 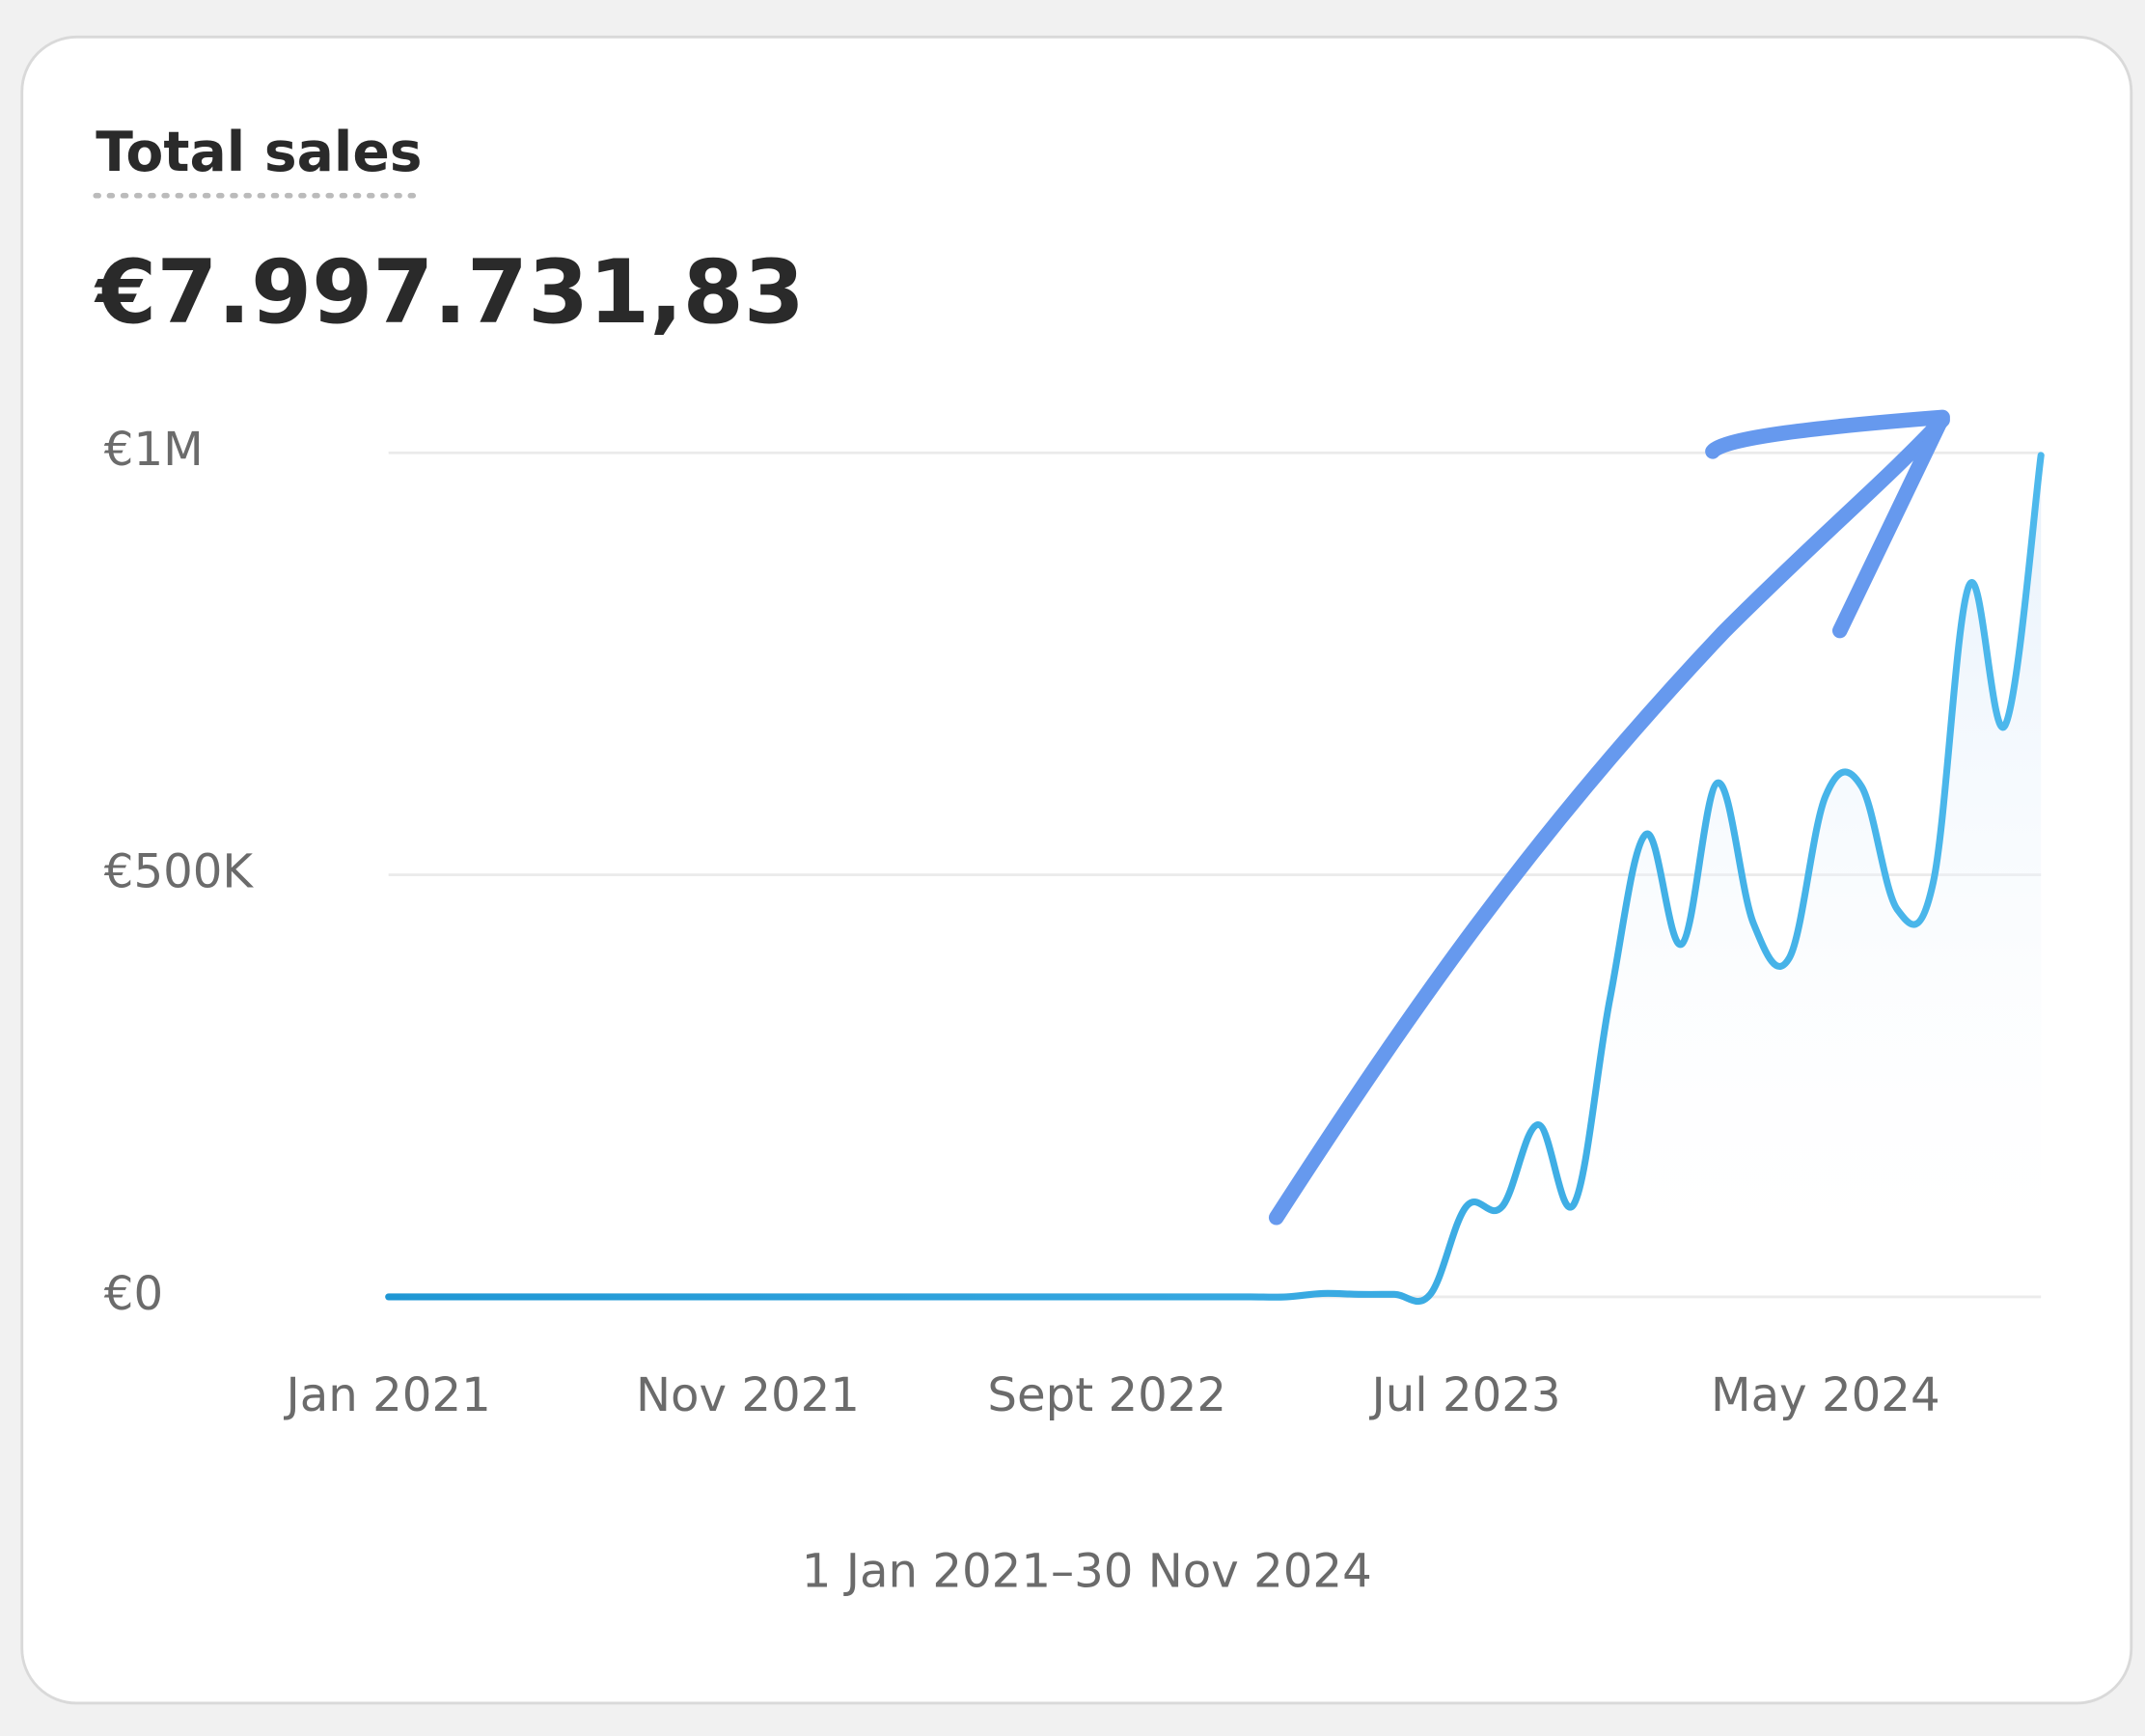 I want to click on arrow-shaft, so click(x=1609, y=819).